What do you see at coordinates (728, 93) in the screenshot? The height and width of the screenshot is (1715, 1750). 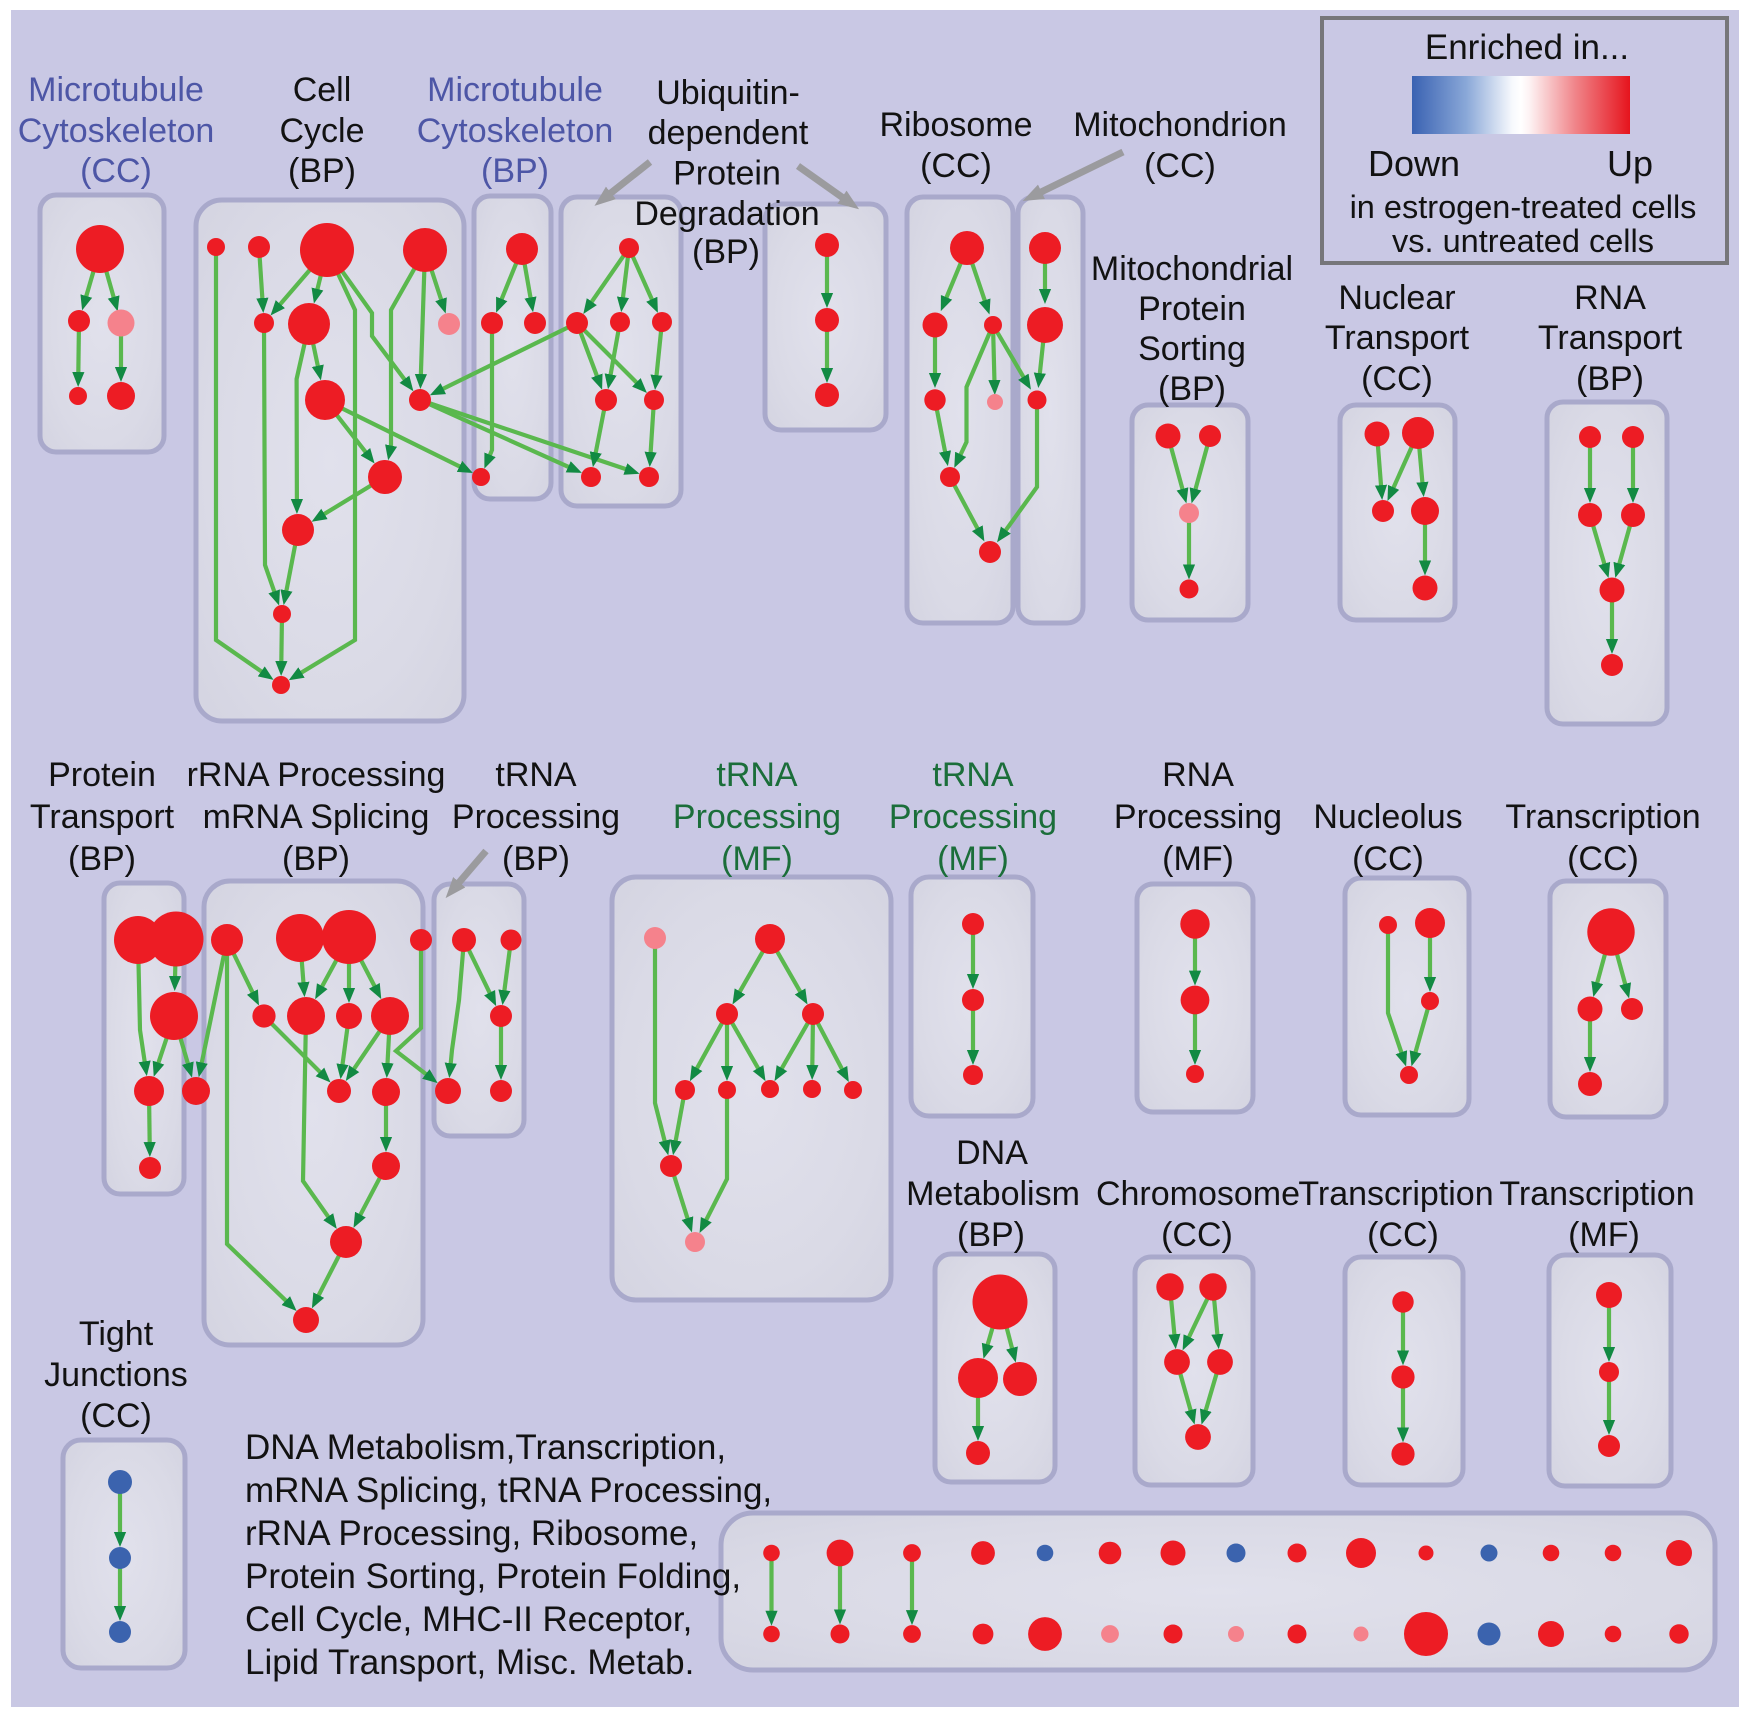 I see `svg-text: Ubiquitin-` at bounding box center [728, 93].